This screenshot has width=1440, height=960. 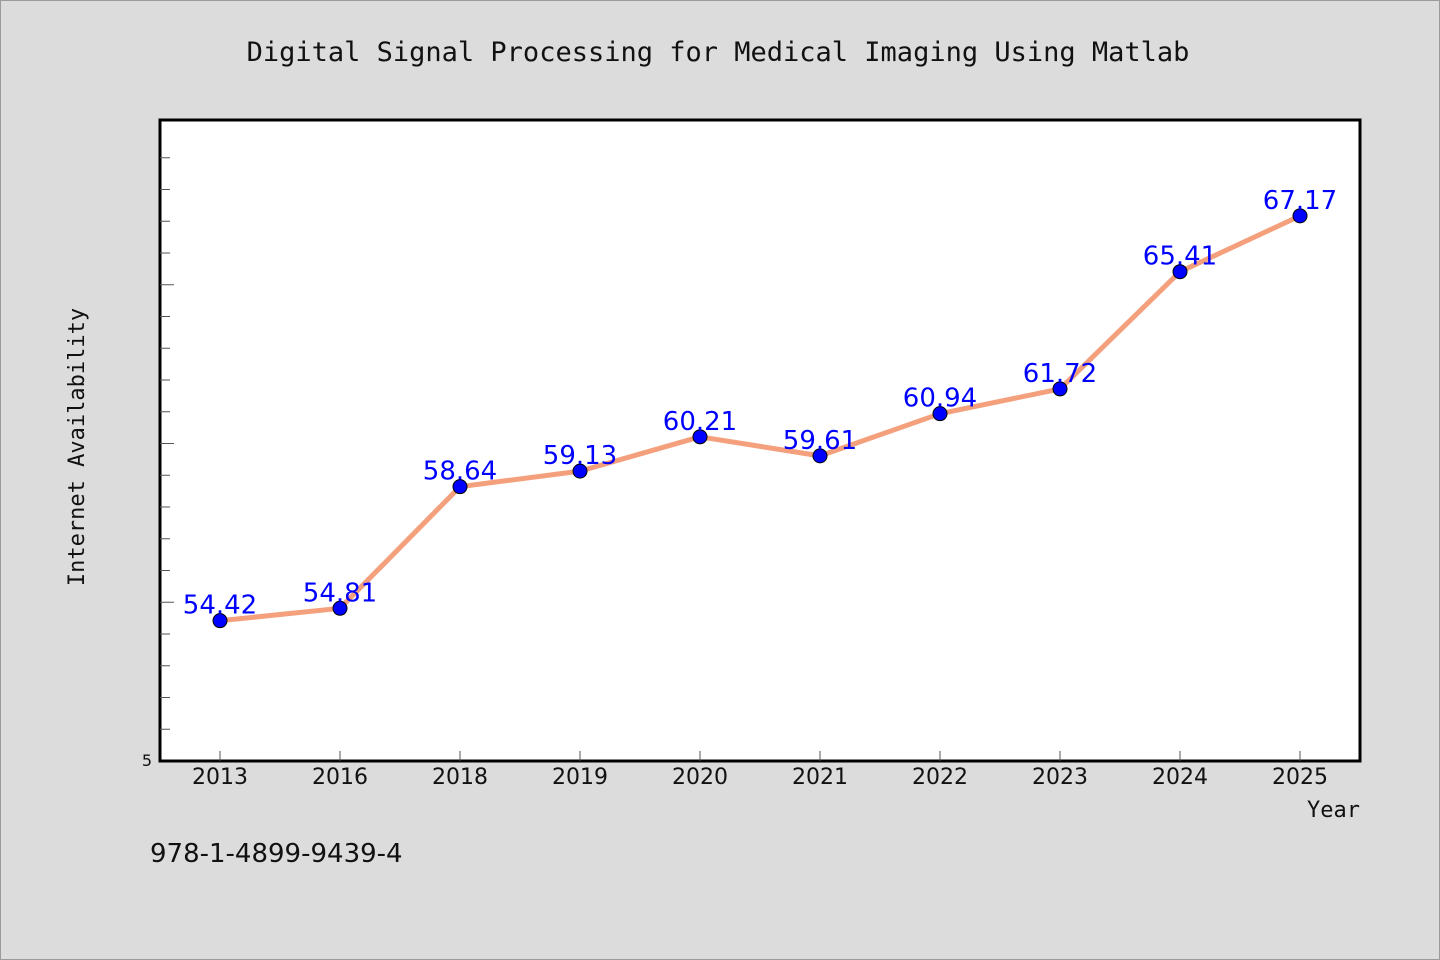 What do you see at coordinates (580, 456) in the screenshot?
I see `data-label: 59.13` at bounding box center [580, 456].